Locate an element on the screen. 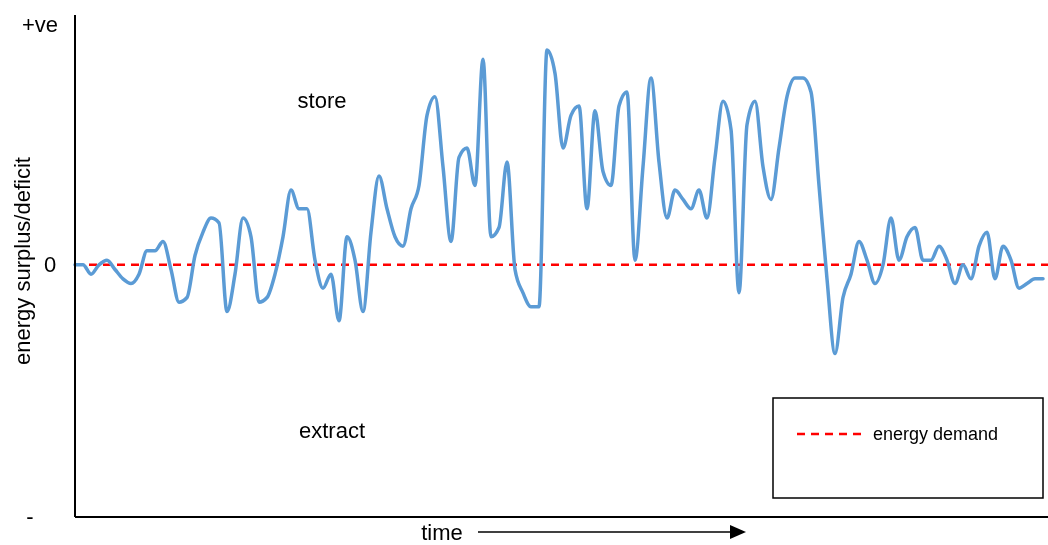 Image resolution: width=1048 pixels, height=545 pixels. text: 0 is located at coordinates (50, 264).